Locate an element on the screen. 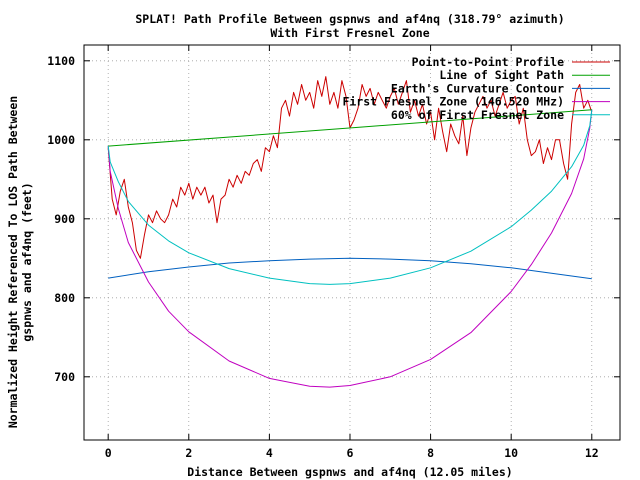 Image resolution: width=640 pixels, height=480 pixels. series-line-line-of-sight-path is located at coordinates (350, 128).